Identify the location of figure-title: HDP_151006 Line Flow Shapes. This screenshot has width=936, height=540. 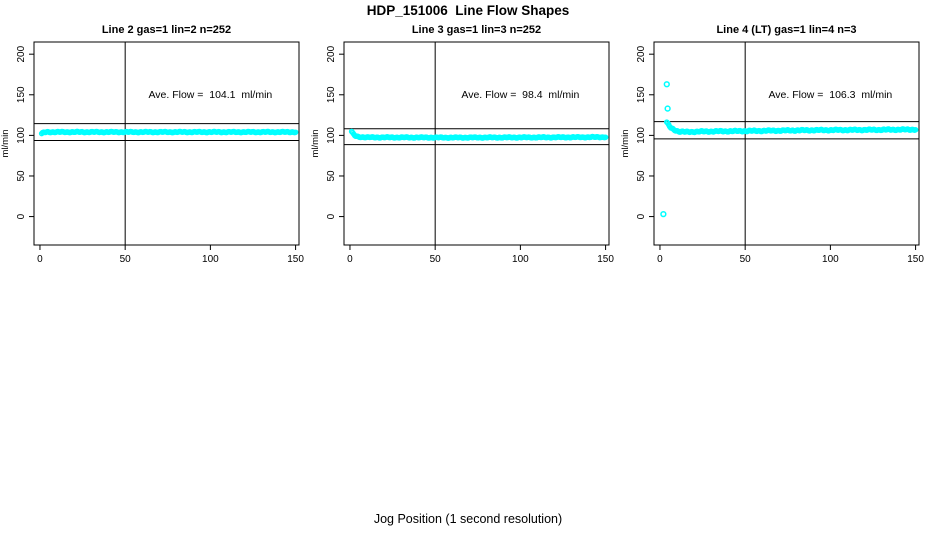
(468, 10).